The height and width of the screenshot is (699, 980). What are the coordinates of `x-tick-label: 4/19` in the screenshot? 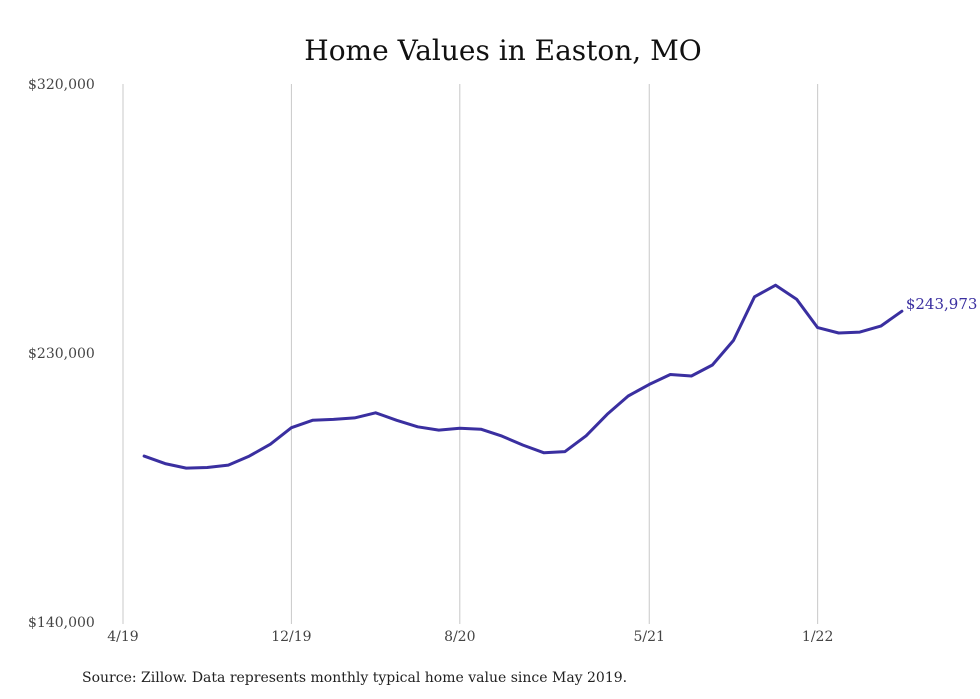 It's located at (122, 637).